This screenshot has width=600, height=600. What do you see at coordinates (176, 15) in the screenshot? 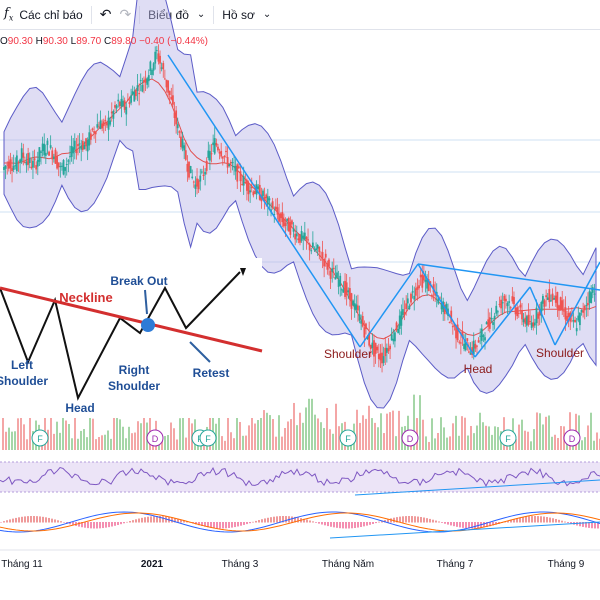
I see `chart-menu-button: Biểu đồ ⌄` at bounding box center [176, 15].